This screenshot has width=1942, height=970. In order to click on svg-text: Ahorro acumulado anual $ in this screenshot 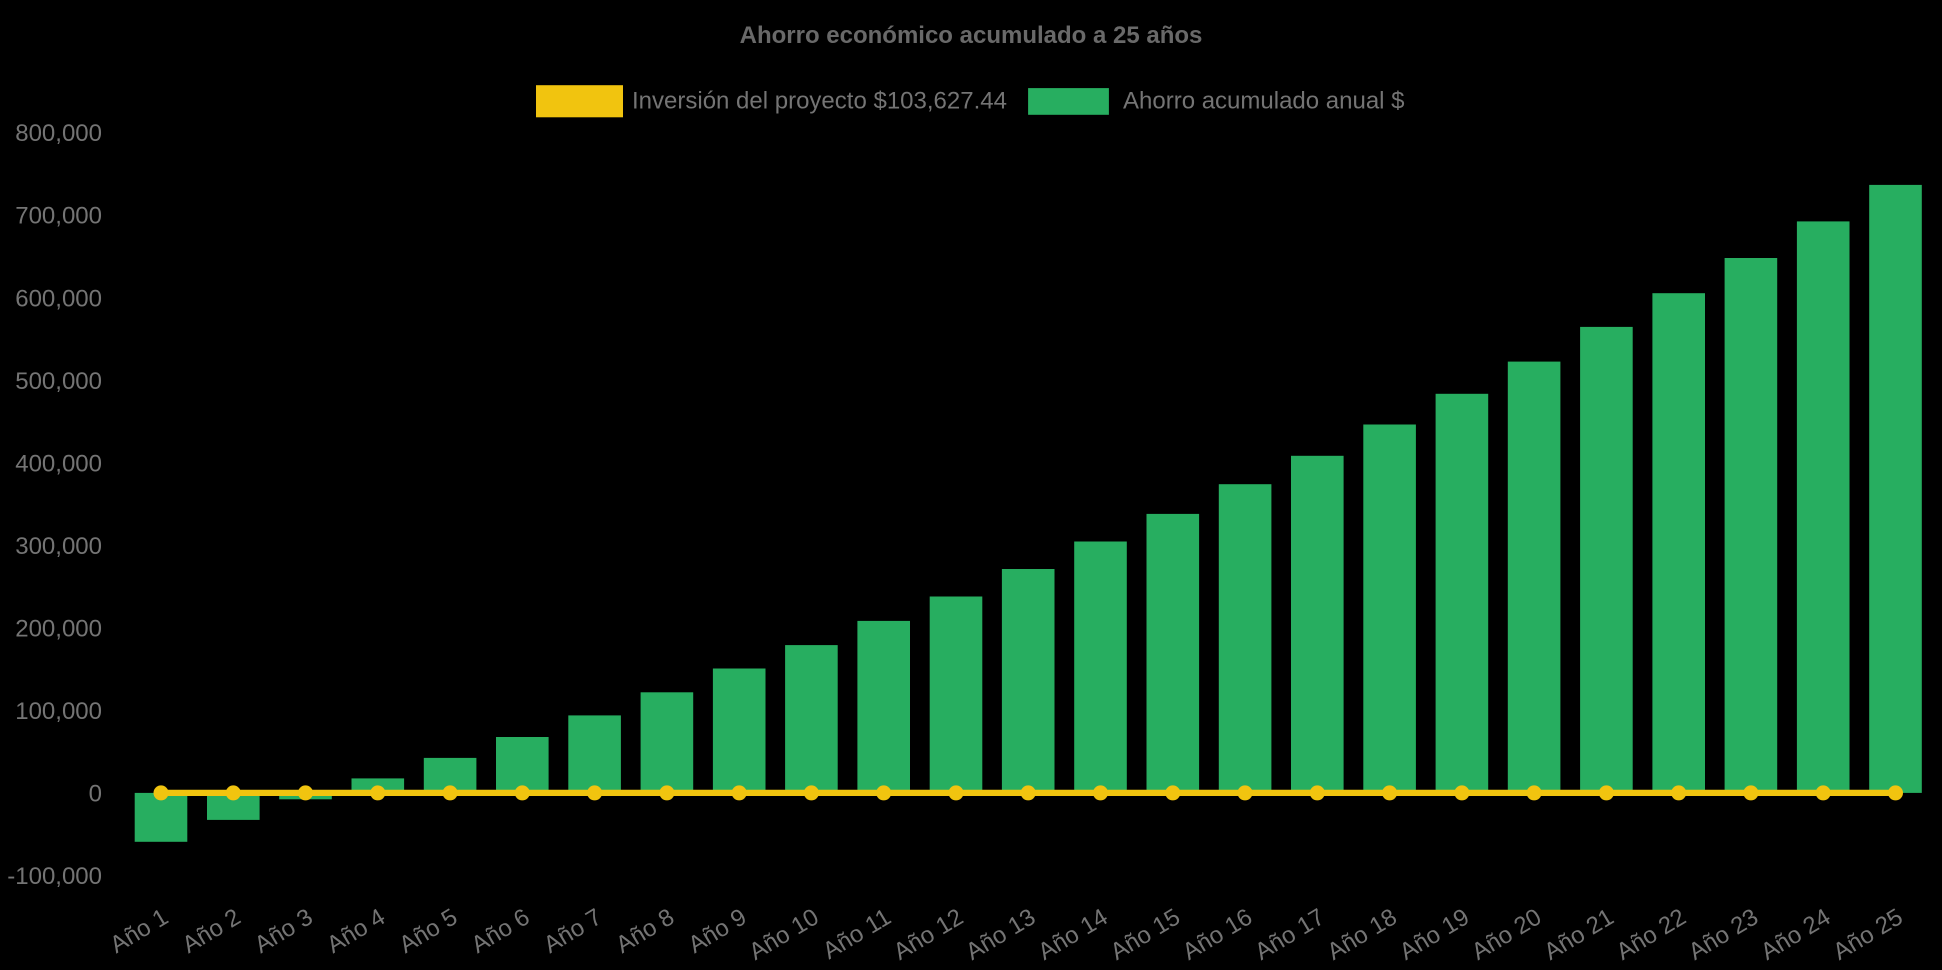, I will do `click(1264, 100)`.